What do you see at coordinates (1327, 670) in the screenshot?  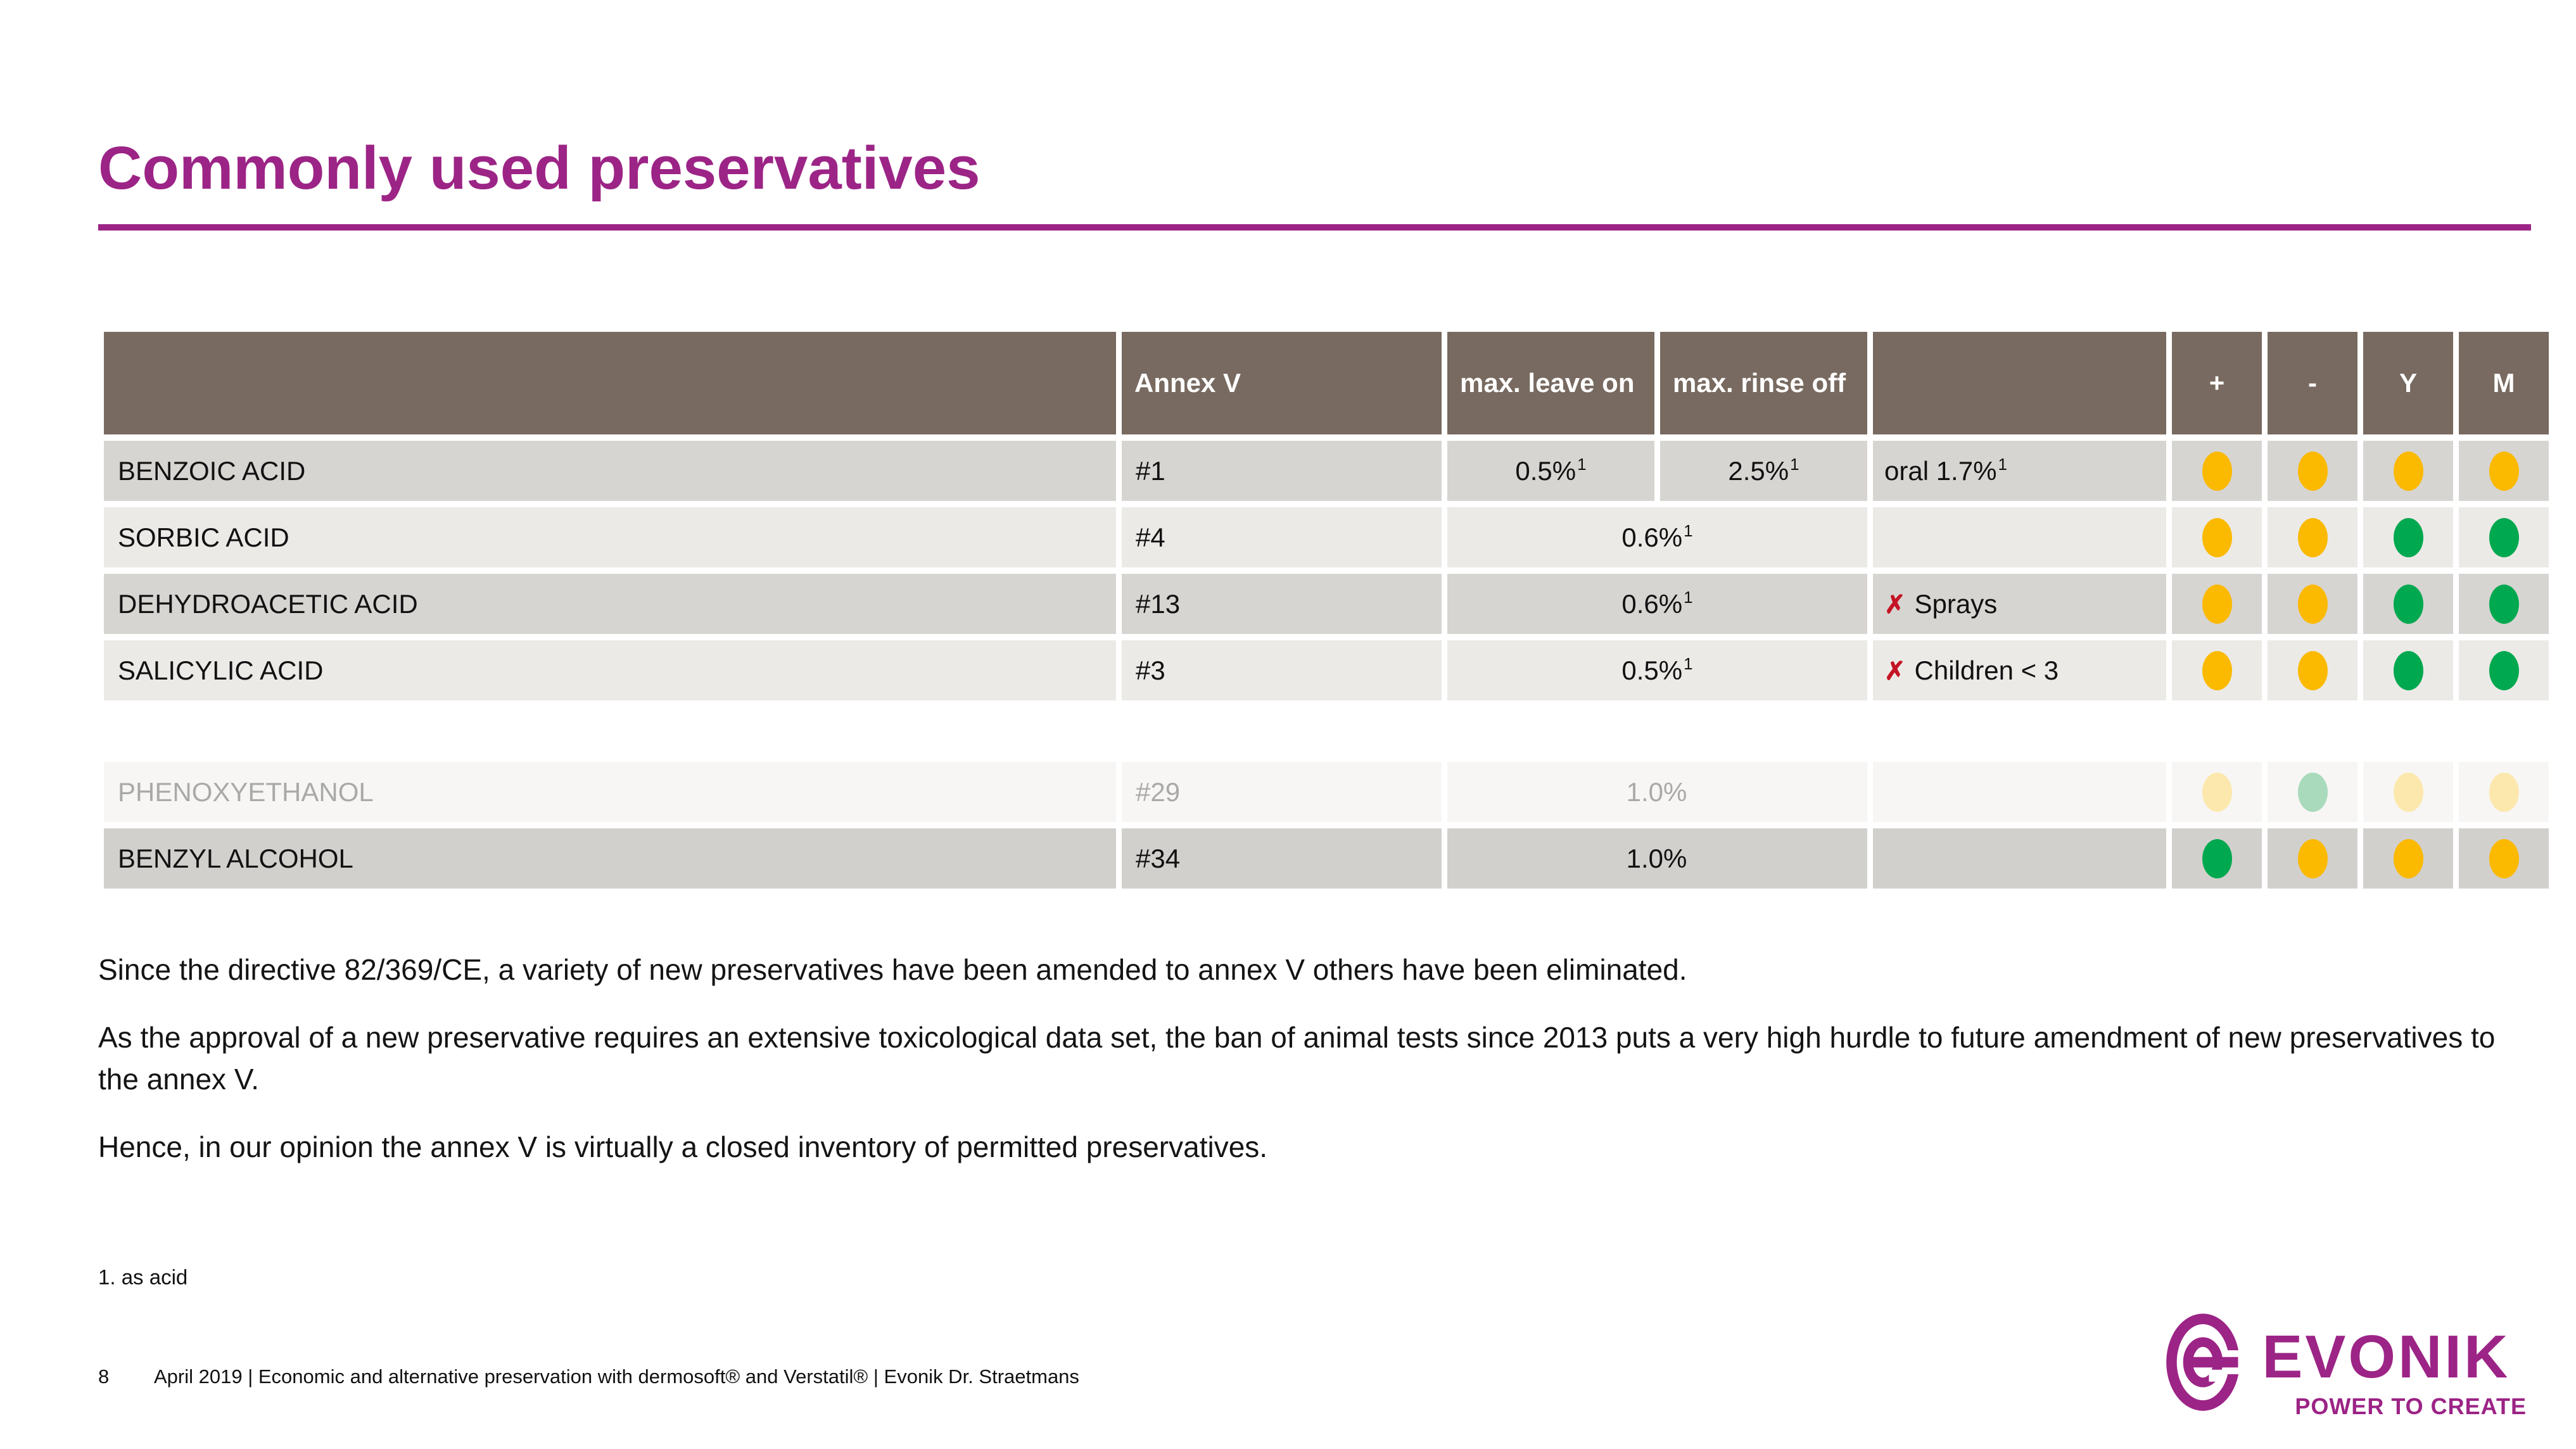 I see `table-row: SALICYLIC ACID #3 0.5%1 ✗ Children < 3` at bounding box center [1327, 670].